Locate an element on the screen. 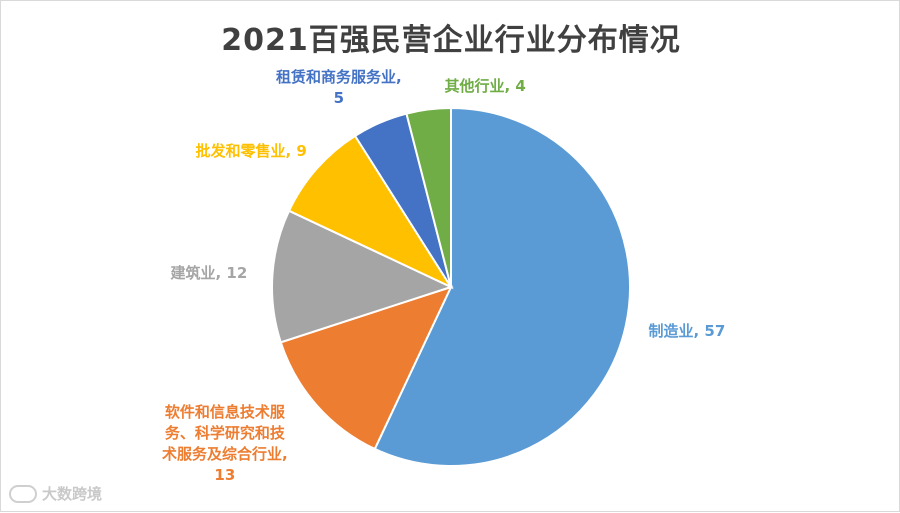 The width and height of the screenshot is (900, 513). watermark-text: 大数跨境 is located at coordinates (72, 494).